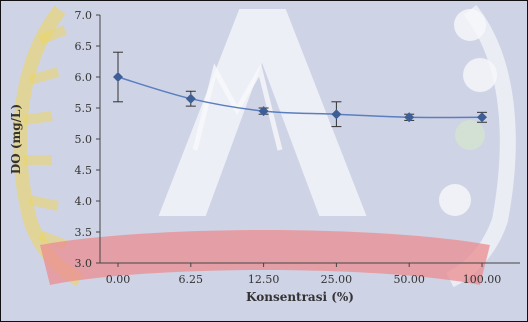 This screenshot has width=528, height=322. I want to click on y-tick-label: 6.5, so click(84, 46).